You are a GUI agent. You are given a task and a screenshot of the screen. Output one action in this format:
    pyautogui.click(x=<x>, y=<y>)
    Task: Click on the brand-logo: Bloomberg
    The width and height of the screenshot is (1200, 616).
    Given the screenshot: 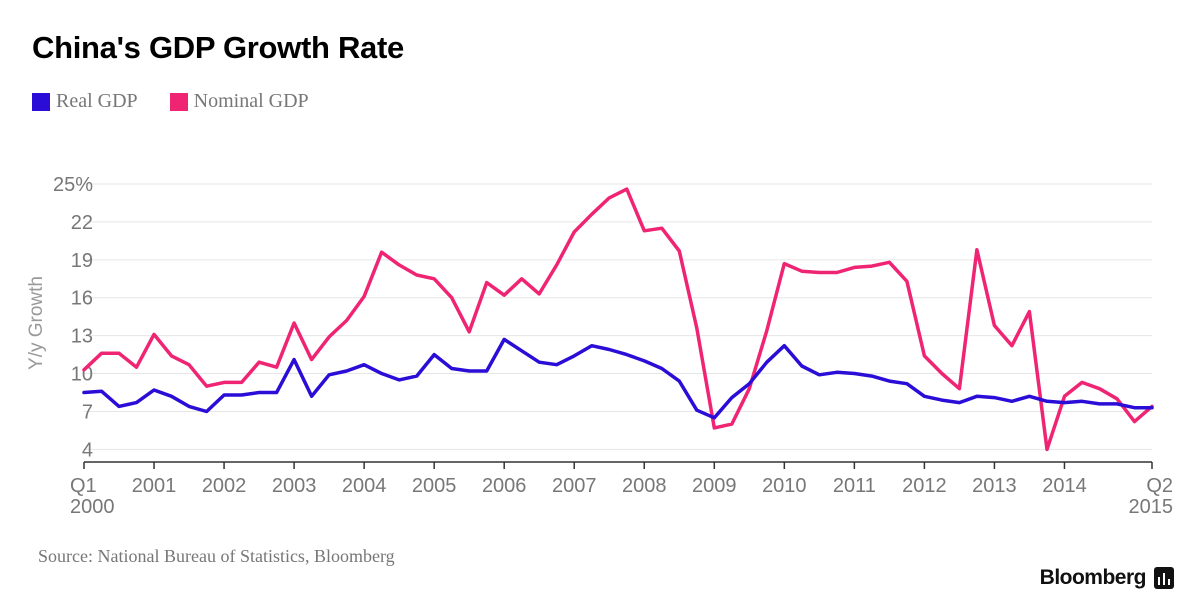 What is the action you would take?
    pyautogui.click(x=1107, y=578)
    